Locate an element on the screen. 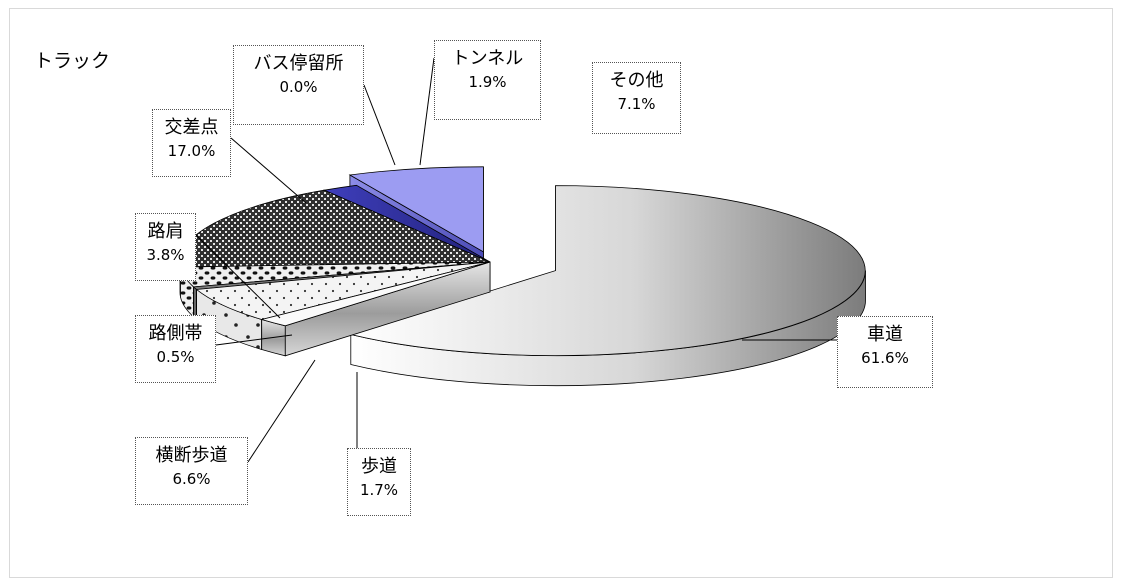  data-label-name-2: 歩道 is located at coordinates (379, 466).